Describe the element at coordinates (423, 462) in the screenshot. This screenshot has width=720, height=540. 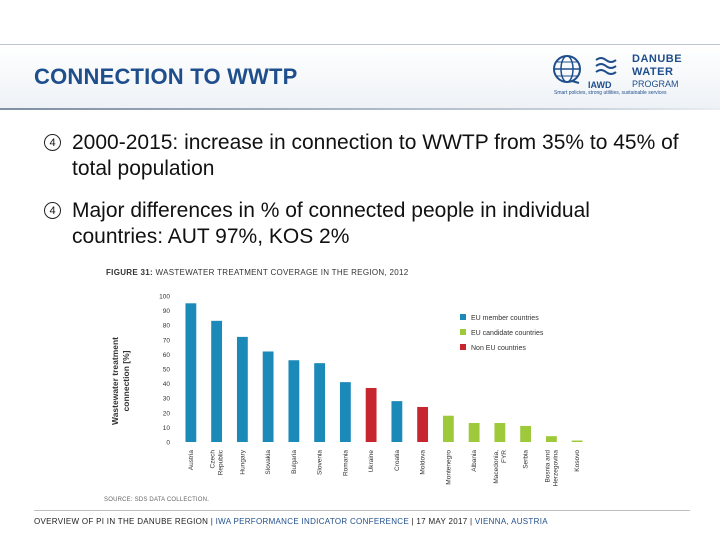
I see `x-tick-label: Moldova` at that location.